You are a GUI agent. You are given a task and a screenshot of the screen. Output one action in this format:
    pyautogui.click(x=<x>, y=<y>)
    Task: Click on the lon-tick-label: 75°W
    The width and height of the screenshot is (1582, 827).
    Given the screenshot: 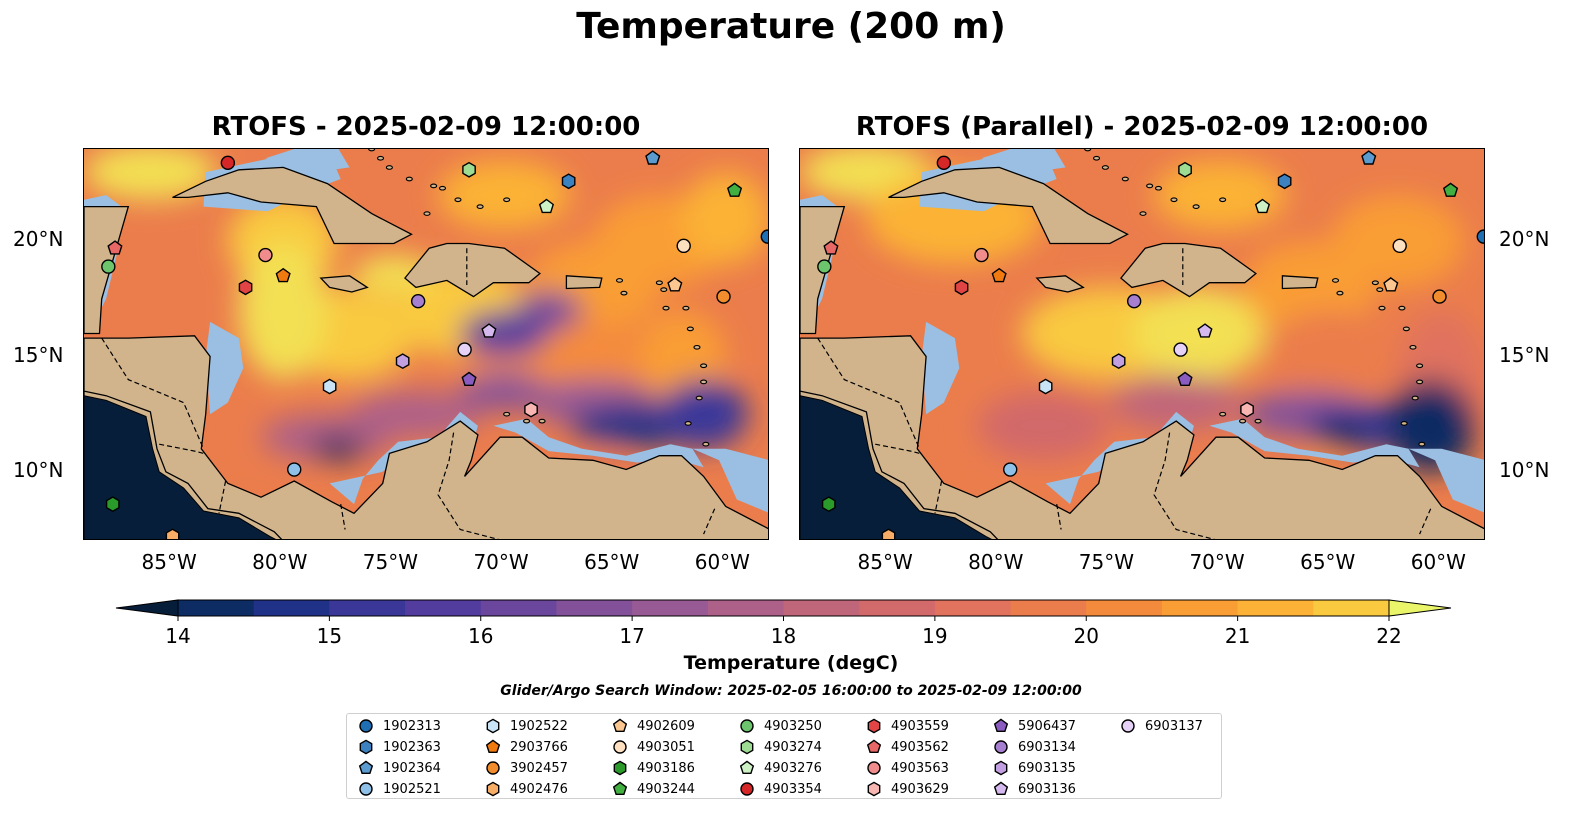 What is the action you would take?
    pyautogui.click(x=390, y=562)
    